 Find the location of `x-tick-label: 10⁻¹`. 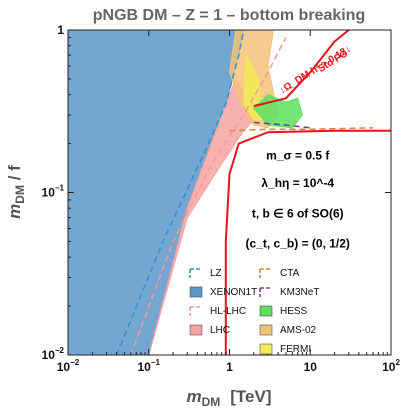

x-tick-label: 10⁻¹ is located at coordinates (149, 366).